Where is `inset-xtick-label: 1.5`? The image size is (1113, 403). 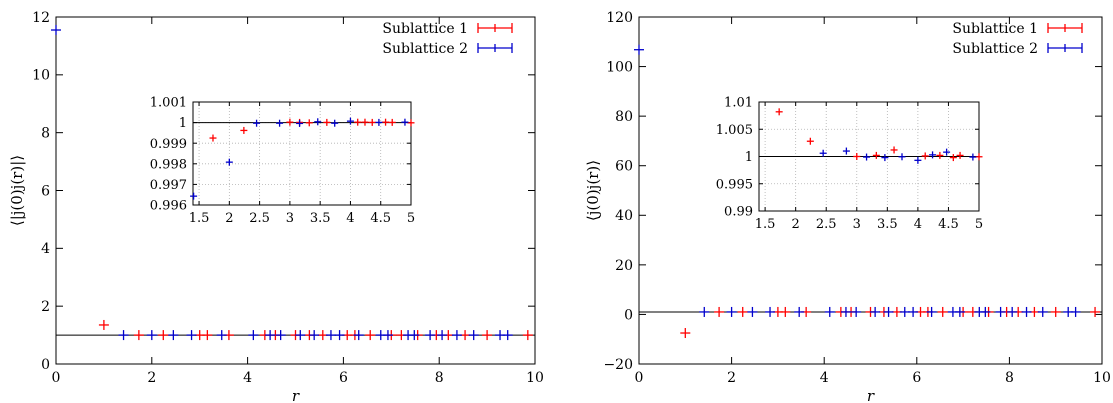 inset-xtick-label: 1.5 is located at coordinates (199, 218).